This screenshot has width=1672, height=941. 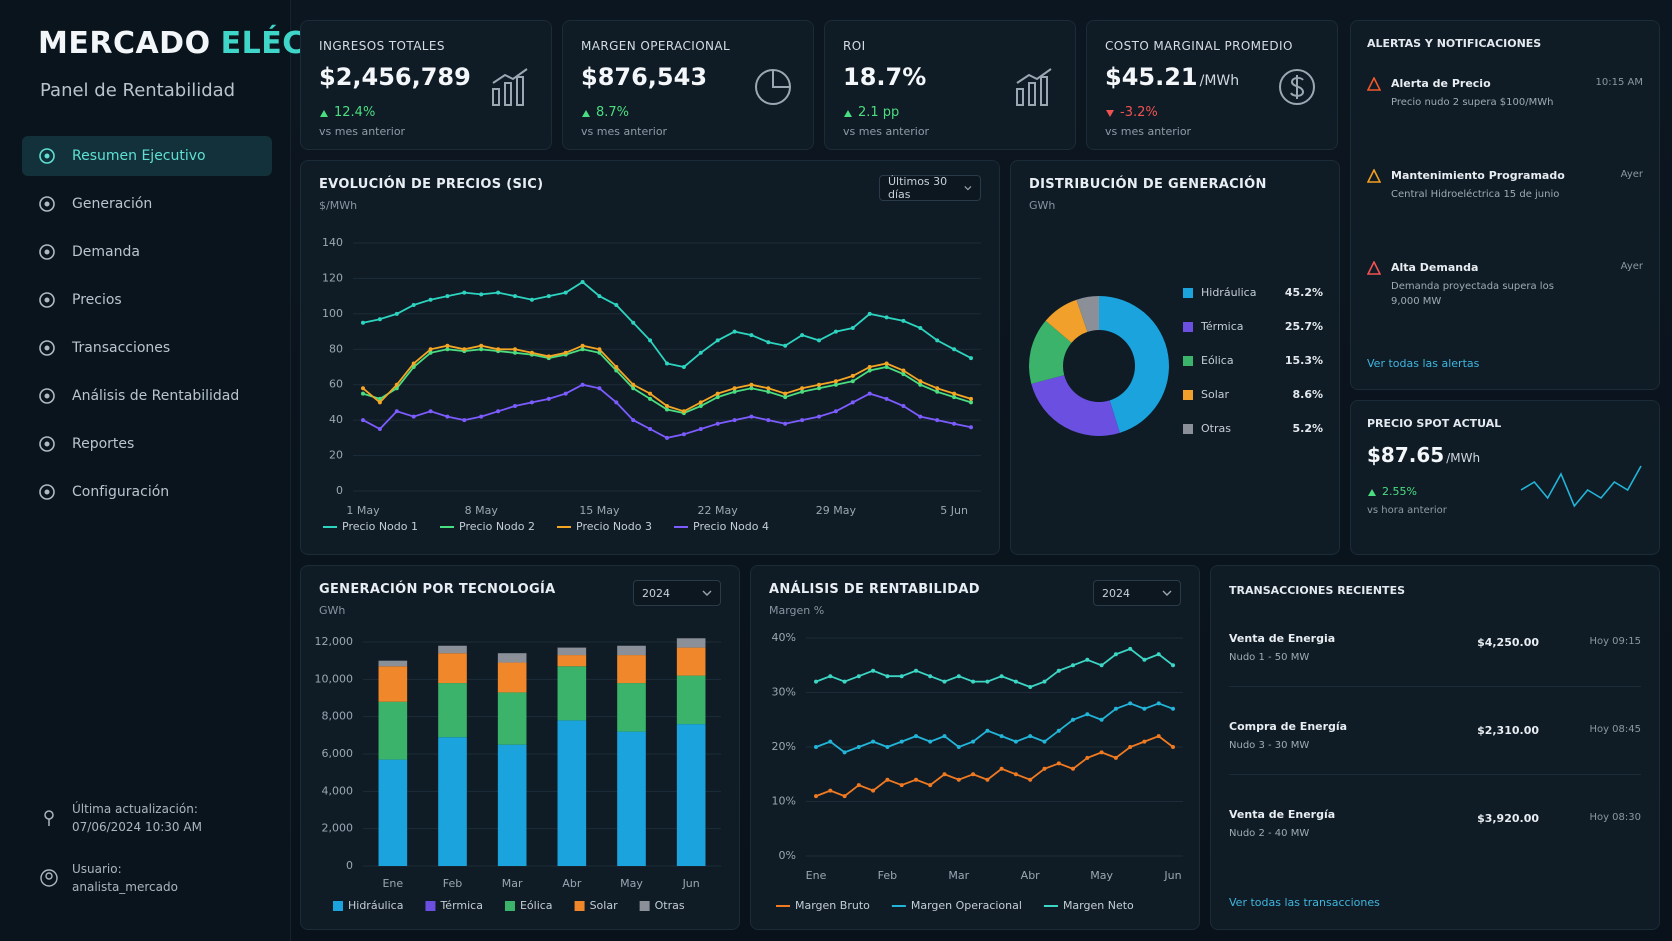 What do you see at coordinates (147, 300) in the screenshot?
I see `nav-item: Precios` at bounding box center [147, 300].